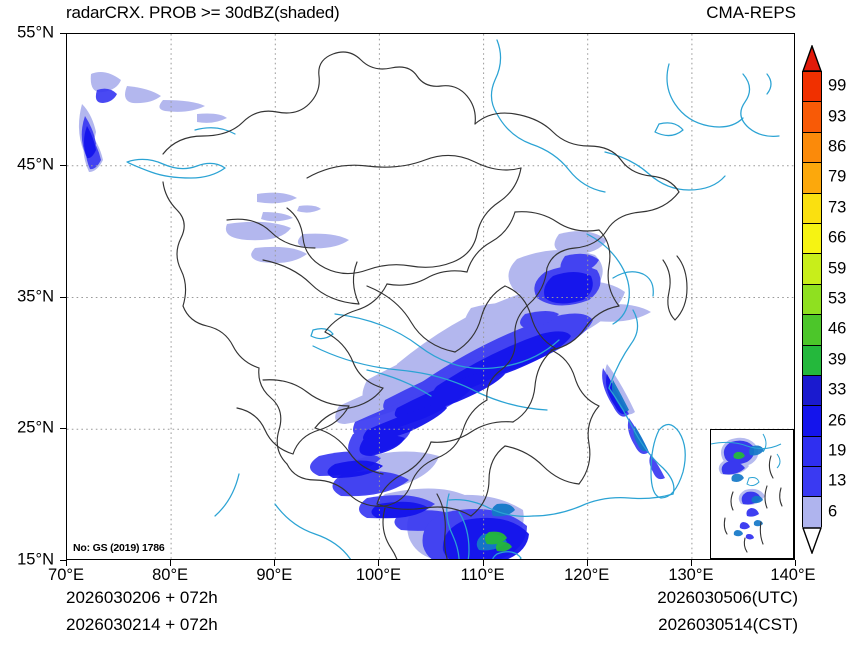 The image size is (860, 647). I want to click on colorbar-label-79: 79, so click(837, 176).